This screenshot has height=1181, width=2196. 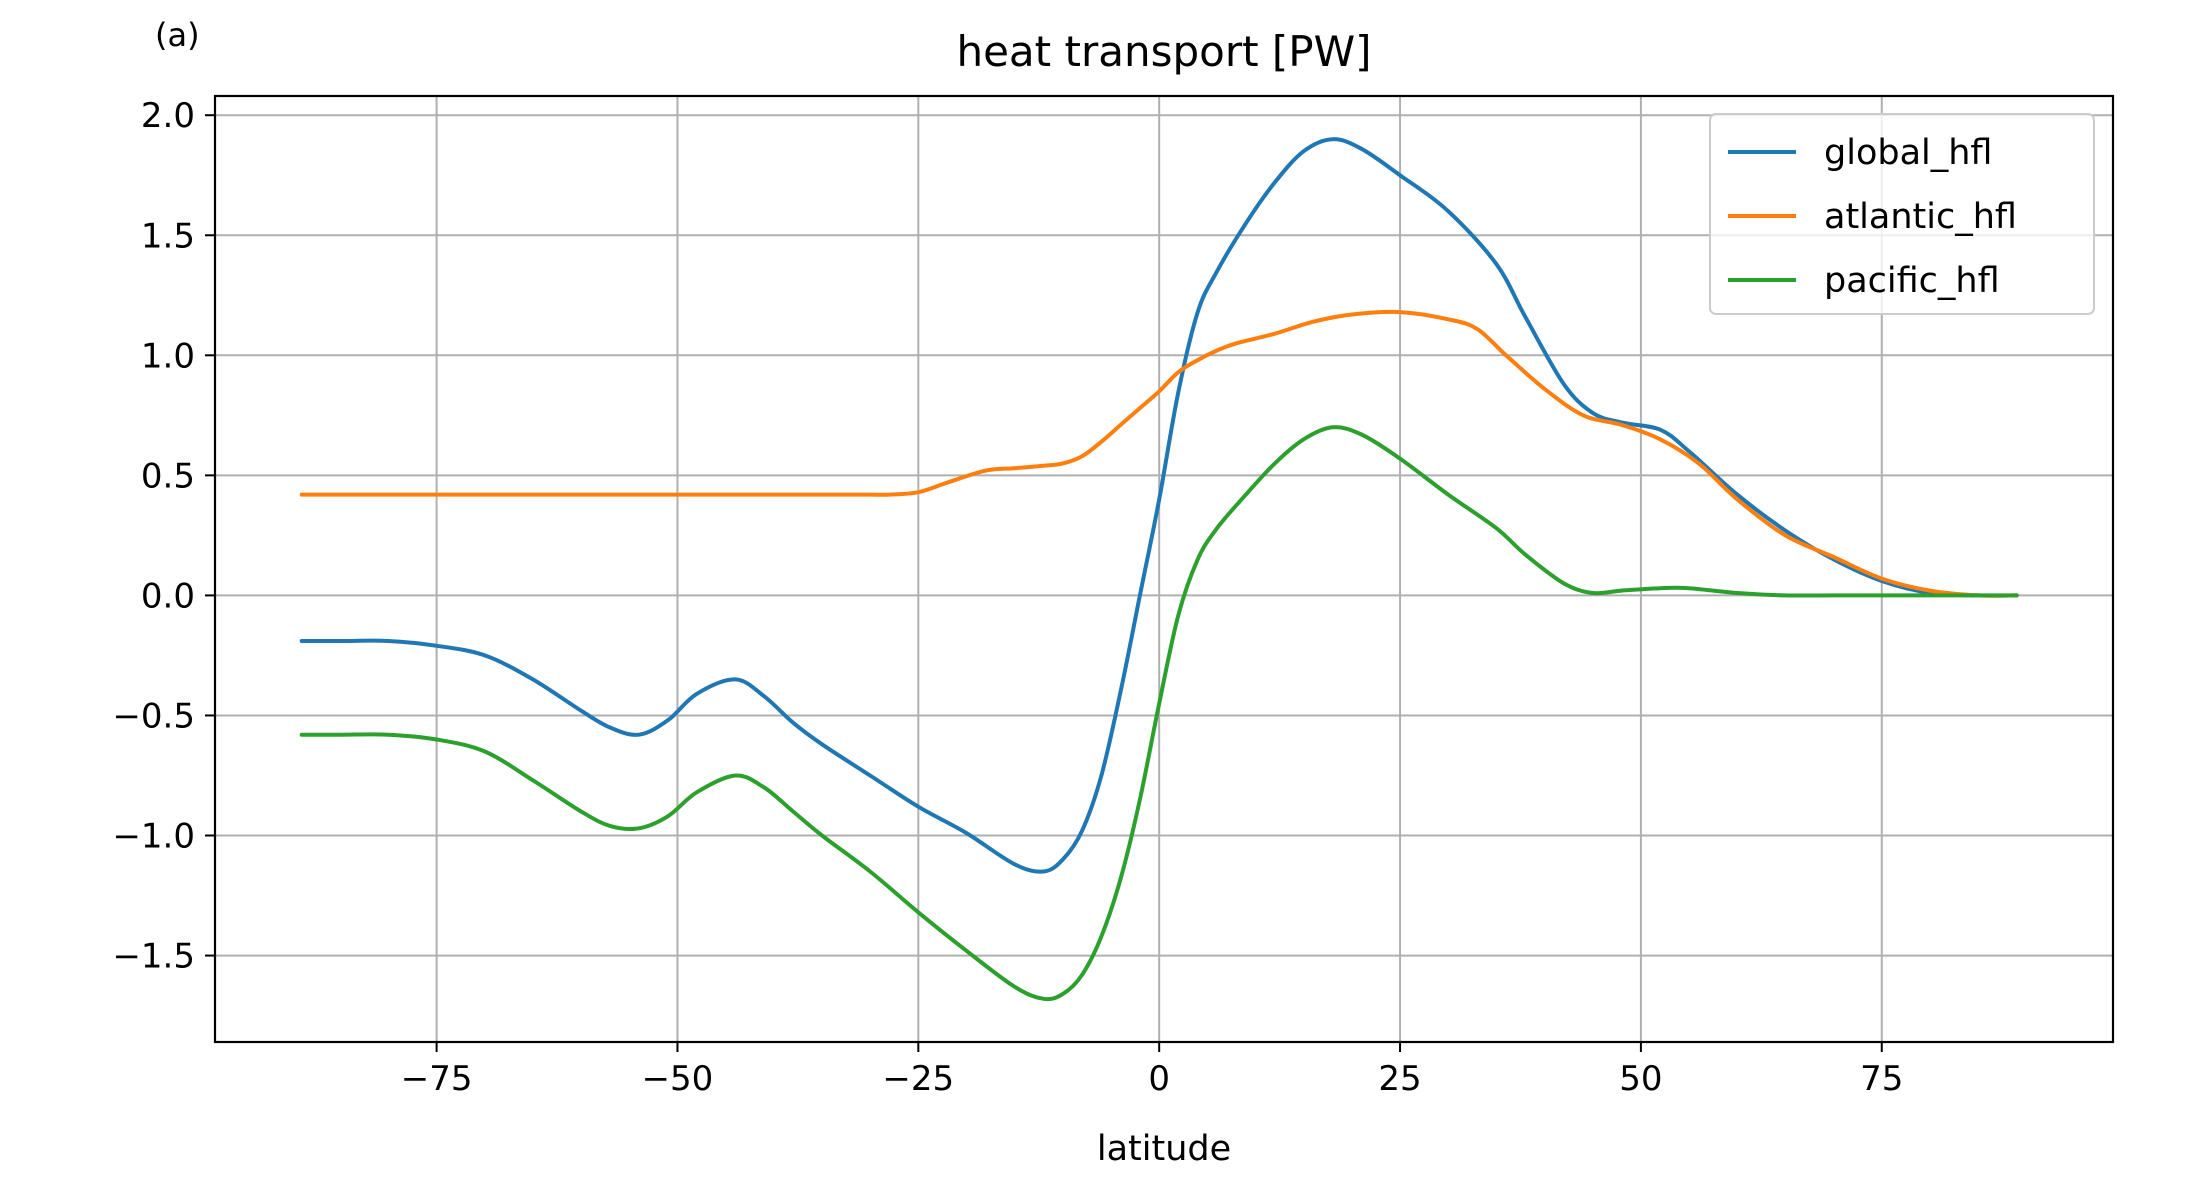 I want to click on y-tick-label: 0.0, so click(x=168, y=596).